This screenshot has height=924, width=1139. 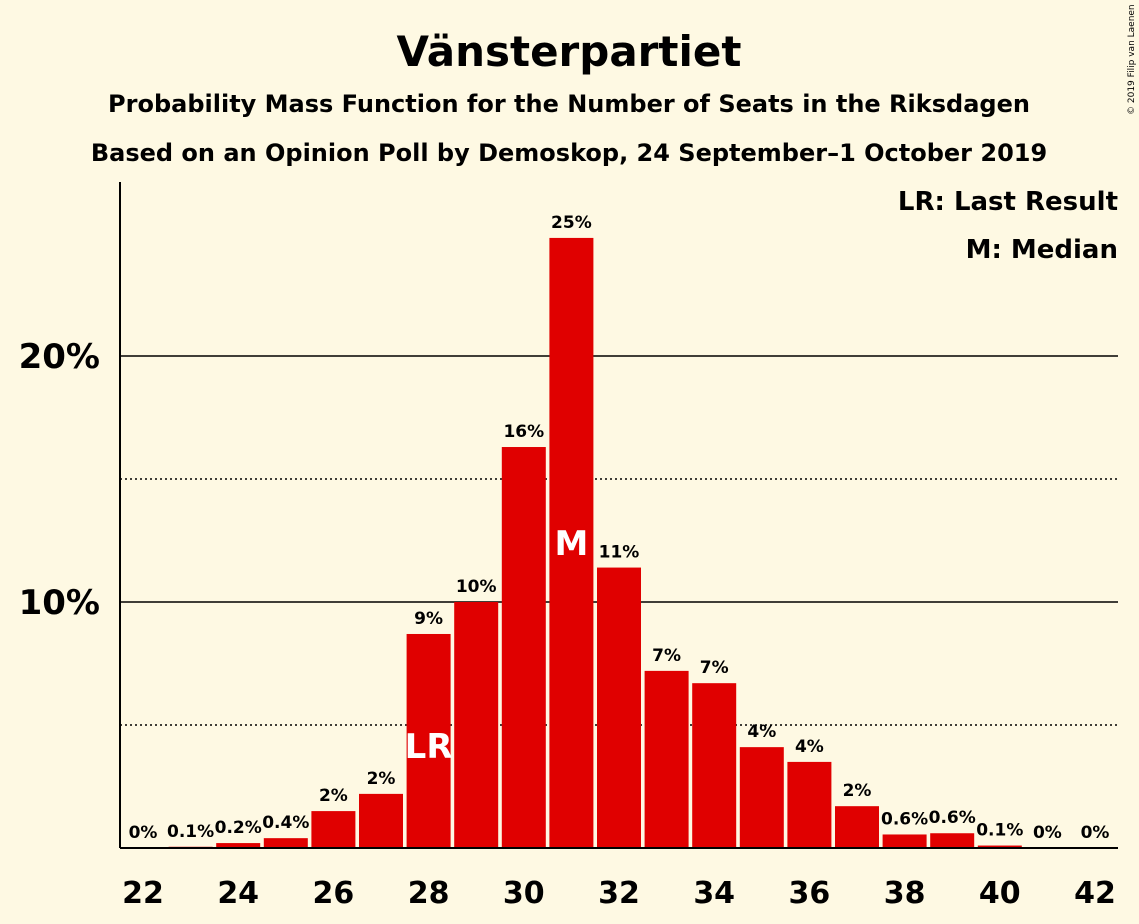 I want to click on data-label: 0.2%, so click(x=238, y=828).